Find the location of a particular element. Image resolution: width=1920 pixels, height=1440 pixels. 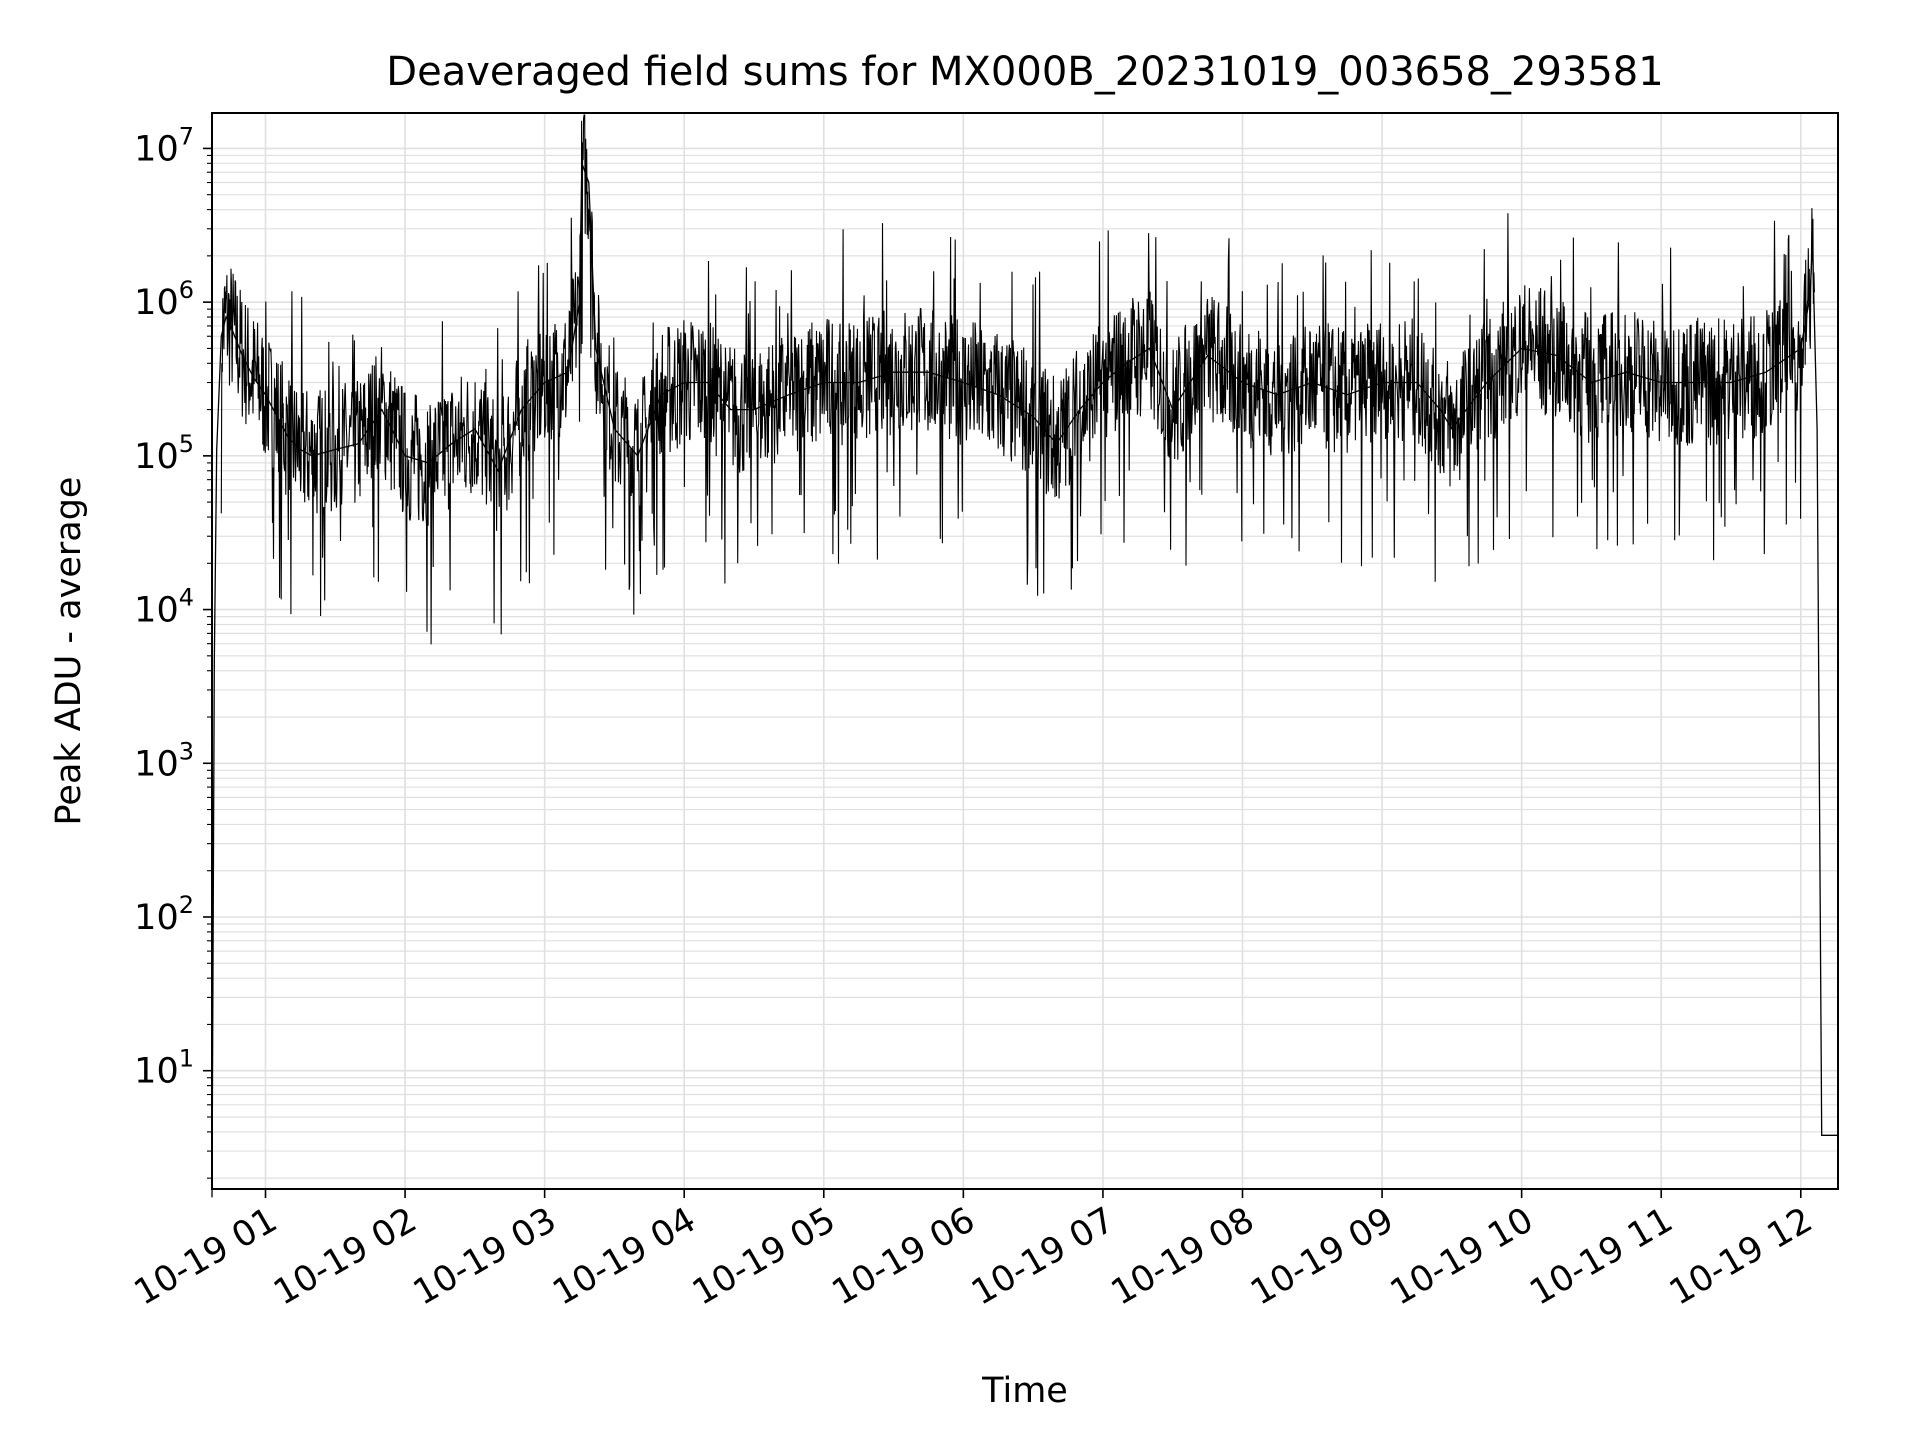

y-tick-label: 10³ is located at coordinates (164, 760).